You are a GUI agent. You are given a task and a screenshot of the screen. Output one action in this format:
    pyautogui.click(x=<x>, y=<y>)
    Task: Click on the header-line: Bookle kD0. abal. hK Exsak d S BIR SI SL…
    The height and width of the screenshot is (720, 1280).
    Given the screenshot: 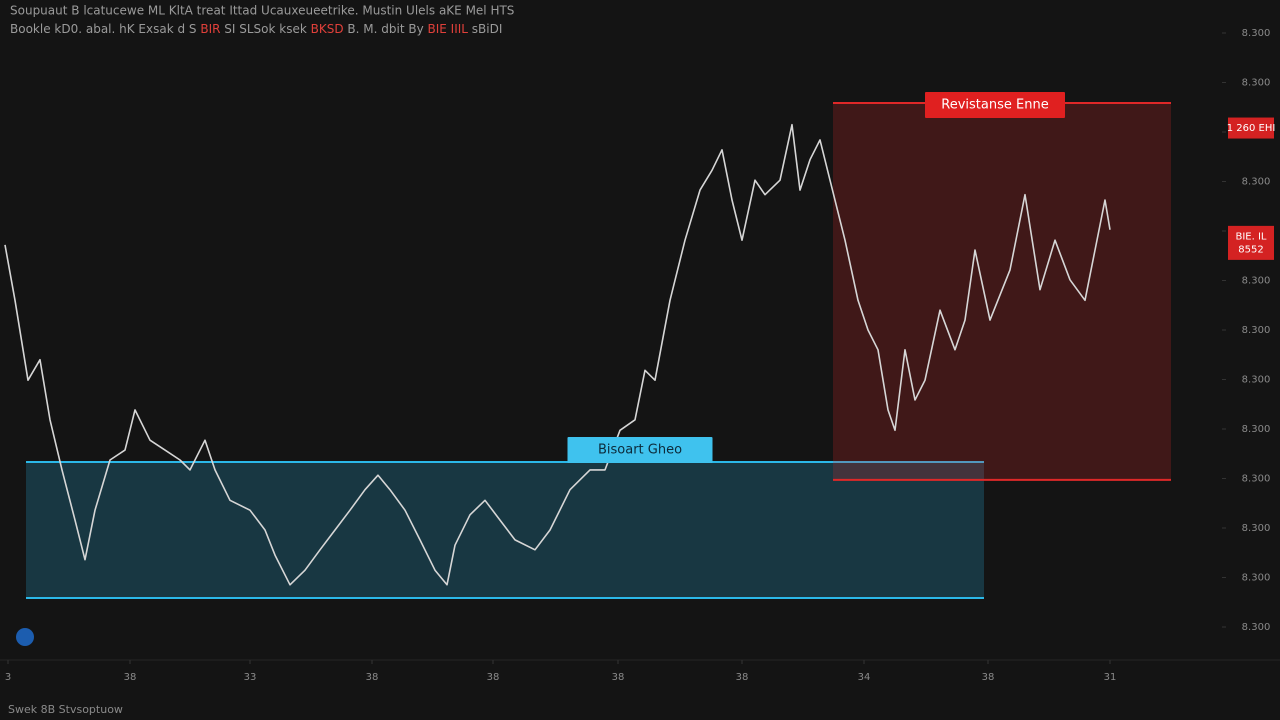 What is the action you would take?
    pyautogui.click(x=256, y=29)
    